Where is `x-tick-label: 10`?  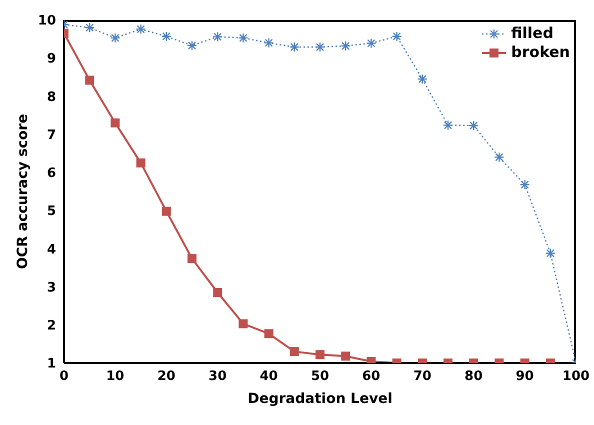
x-tick-label: 10 is located at coordinates (115, 376).